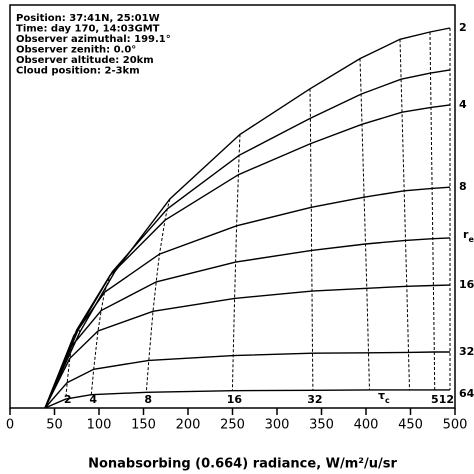  I want to click on x-tick-label: 350, so click(321, 425).